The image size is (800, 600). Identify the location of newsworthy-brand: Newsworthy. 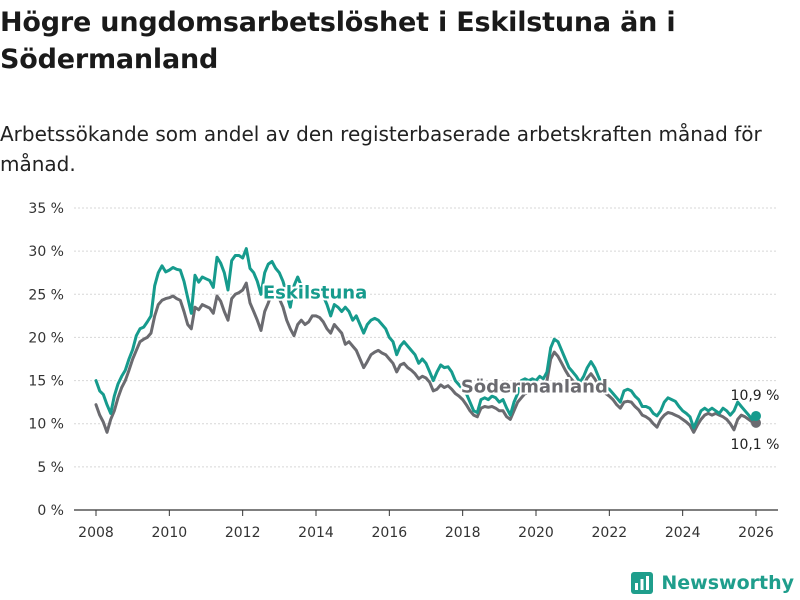
(712, 583).